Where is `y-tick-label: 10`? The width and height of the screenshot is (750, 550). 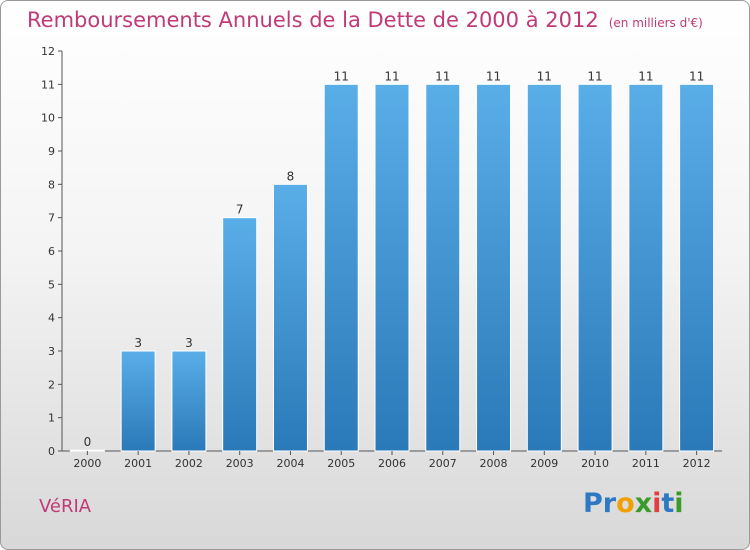
y-tick-label: 10 is located at coordinates (48, 118).